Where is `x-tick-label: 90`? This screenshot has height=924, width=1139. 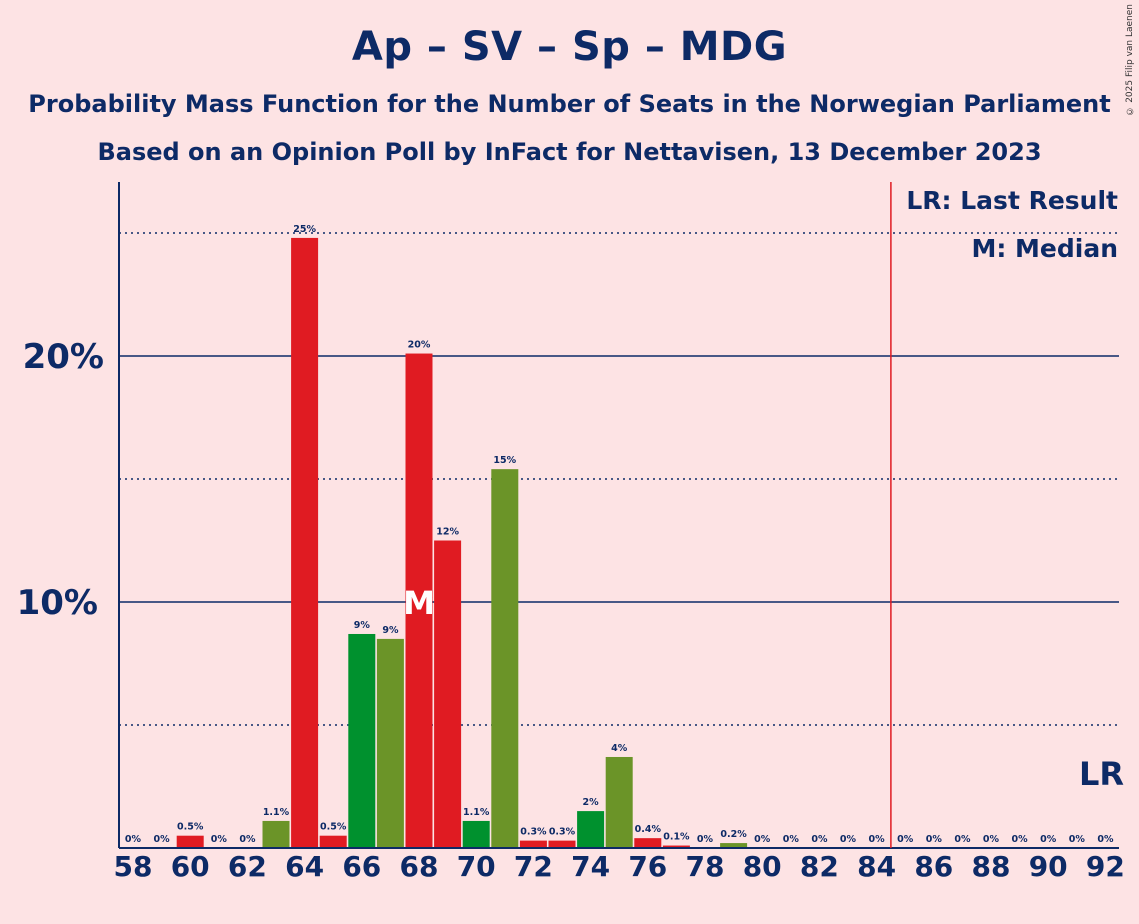 x-tick-label: 90 is located at coordinates (1048, 866).